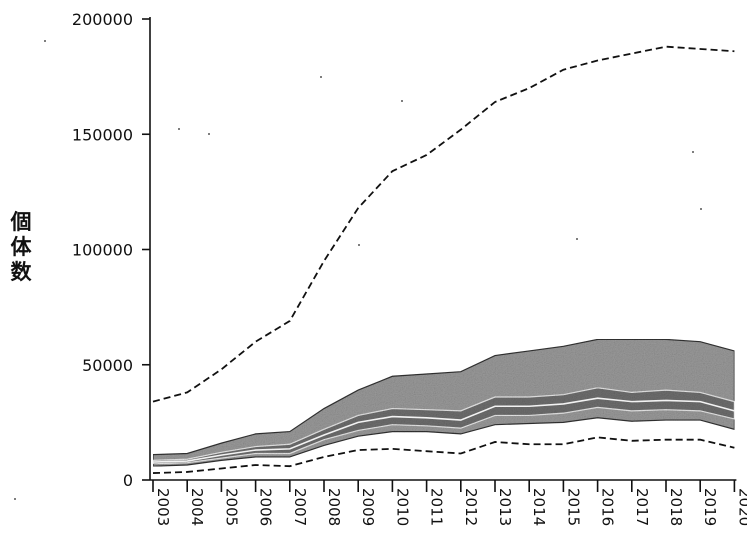 This screenshot has width=747, height=545. Describe the element at coordinates (443, 455) in the screenshot. I see `lower-dashed-line` at that location.